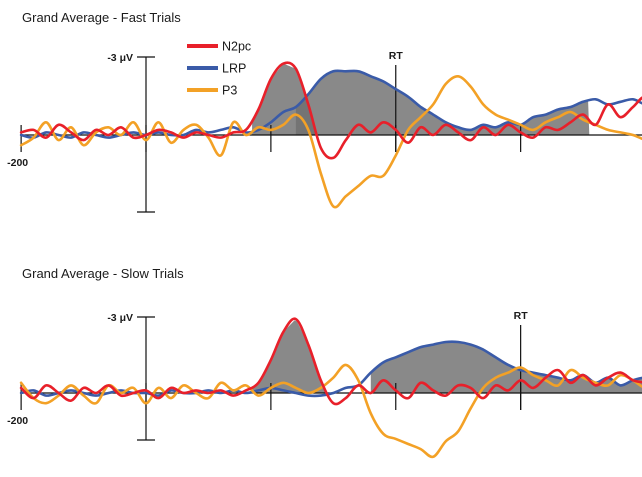  I want to click on legend-label-n2pc: N2pc, so click(236, 47).